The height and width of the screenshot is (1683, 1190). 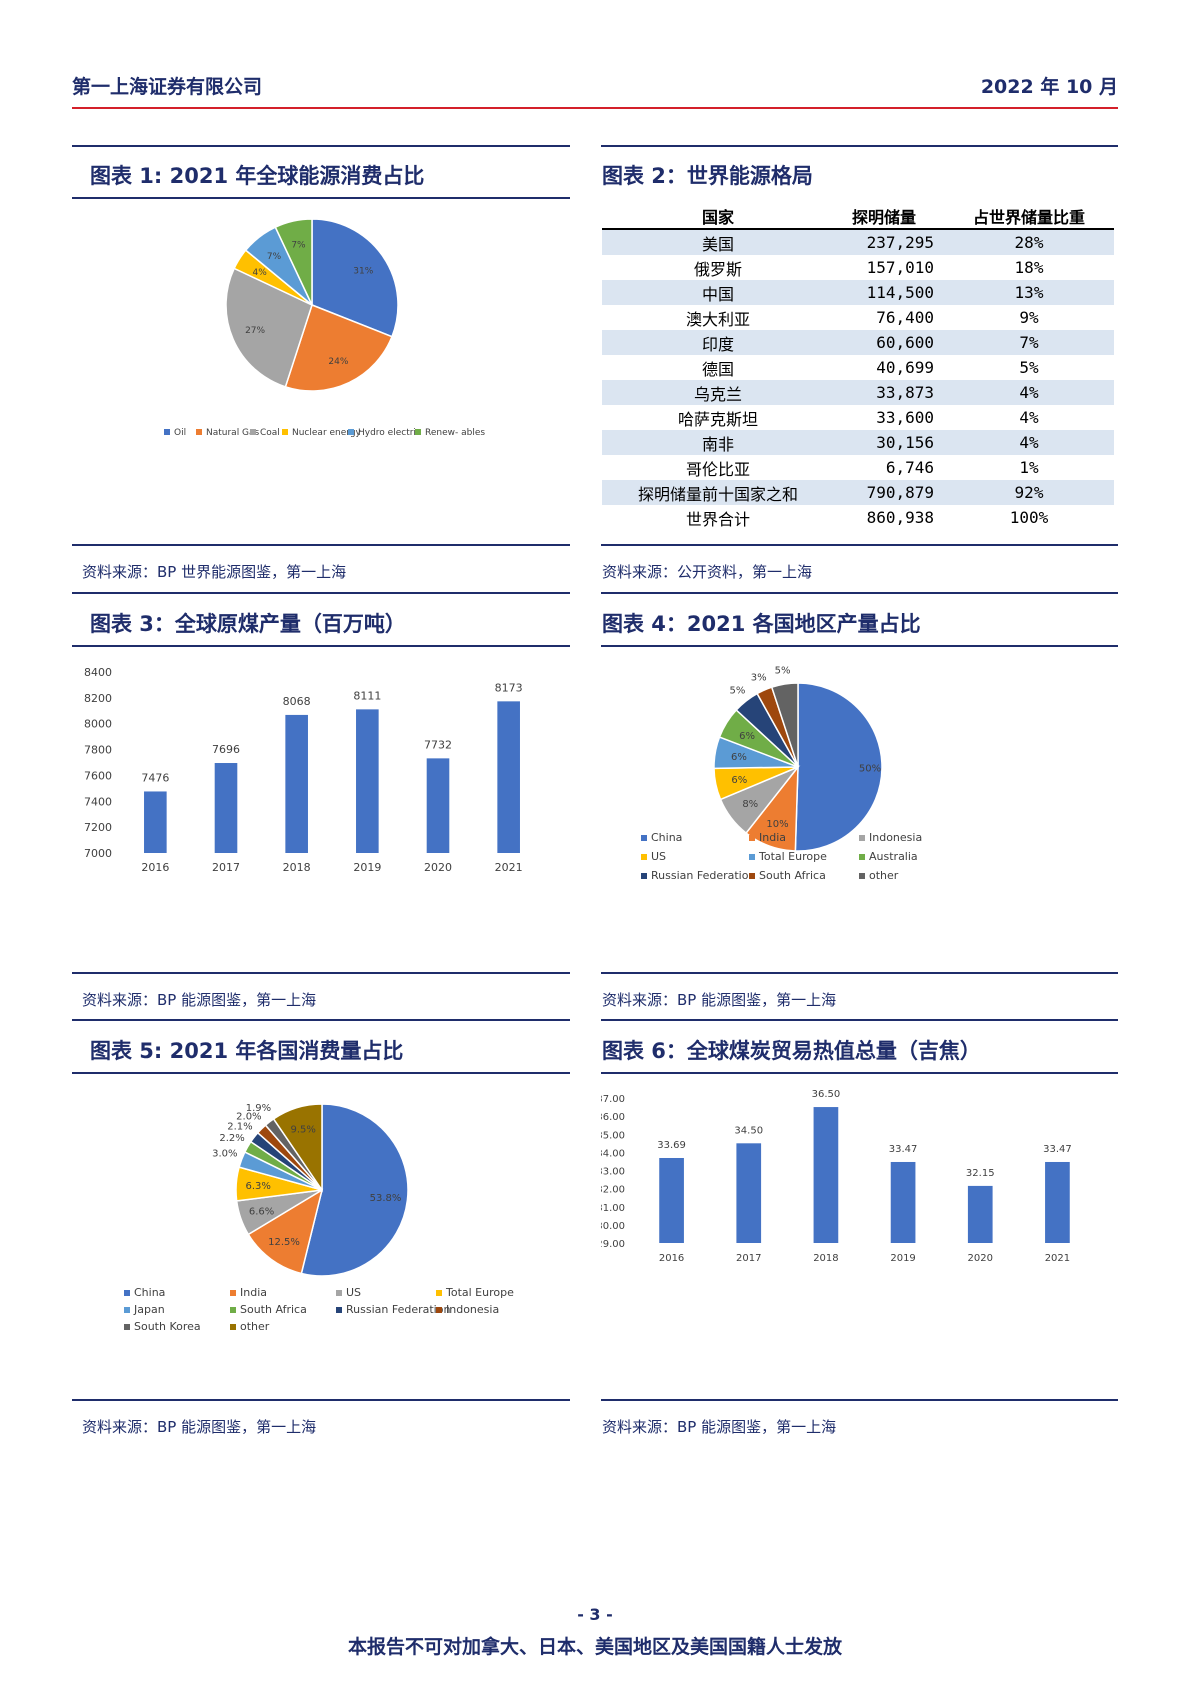 What do you see at coordinates (884, 875) in the screenshot?
I see `legend-label: other` at bounding box center [884, 875].